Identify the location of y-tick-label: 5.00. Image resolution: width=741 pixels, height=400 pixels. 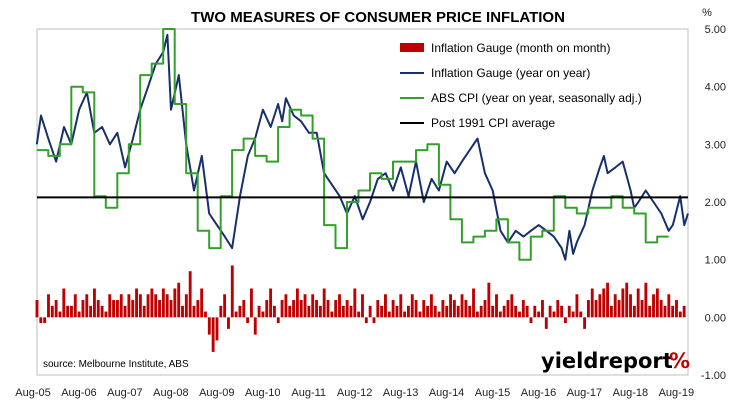
(715, 30).